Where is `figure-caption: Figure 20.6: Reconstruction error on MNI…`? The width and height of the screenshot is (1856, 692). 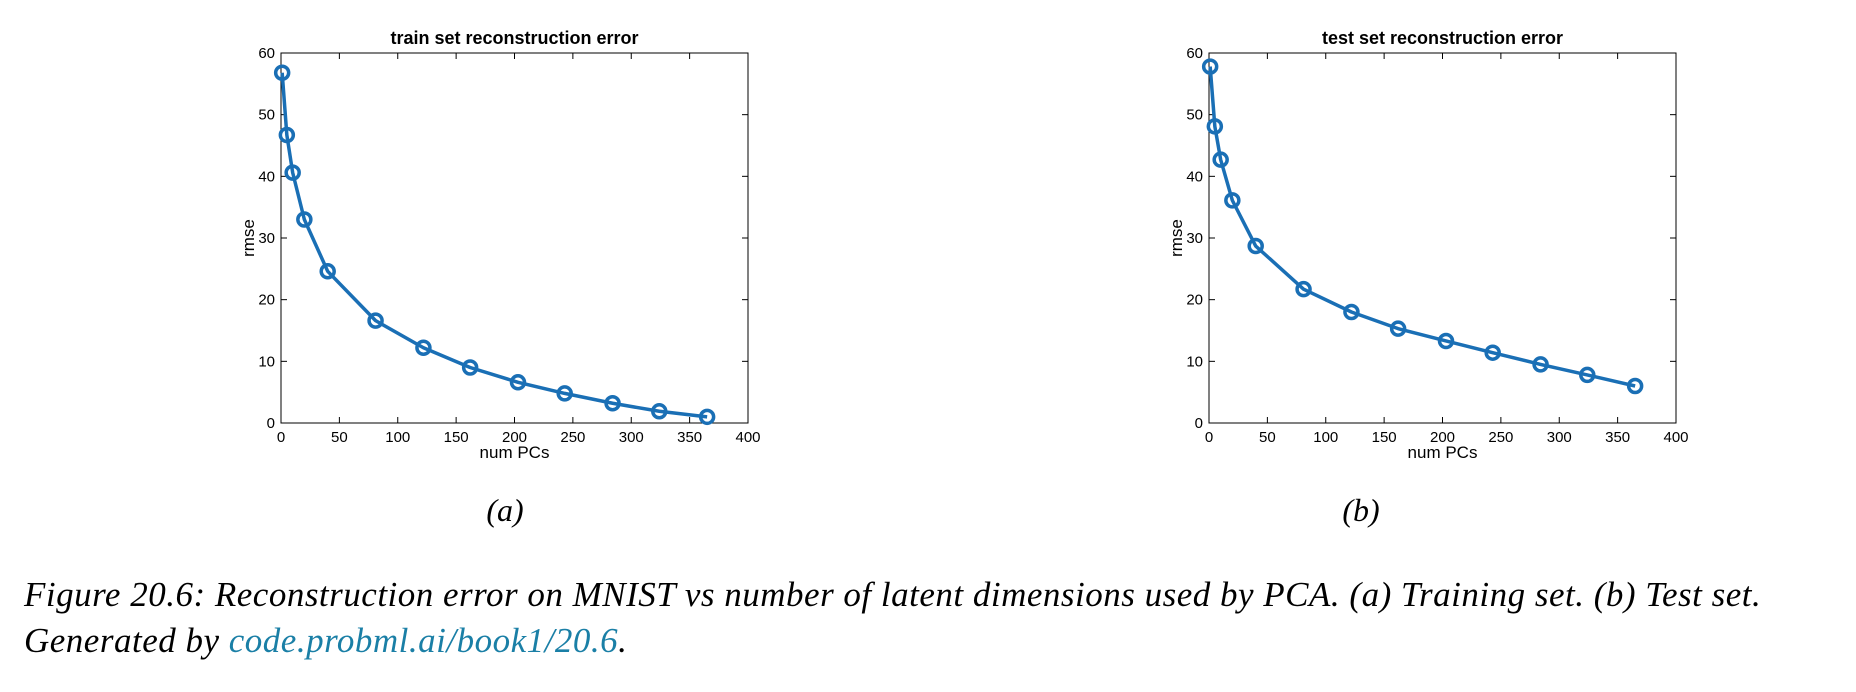
figure-caption: Figure 20.6: Reconstruction error on MNI… is located at coordinates (939, 618).